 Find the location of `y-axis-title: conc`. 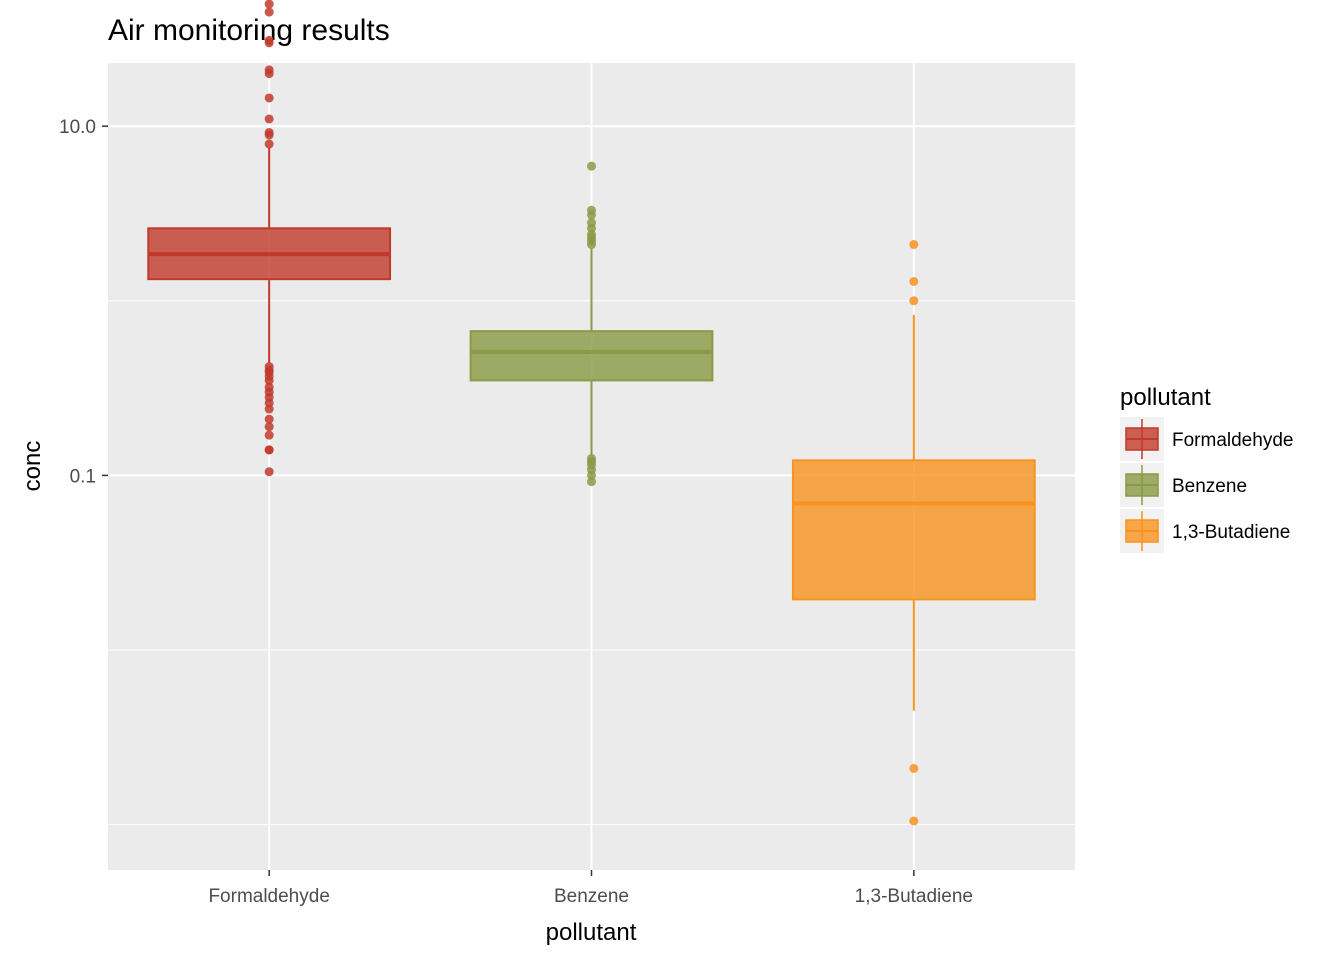

y-axis-title: conc is located at coordinates (32, 466).